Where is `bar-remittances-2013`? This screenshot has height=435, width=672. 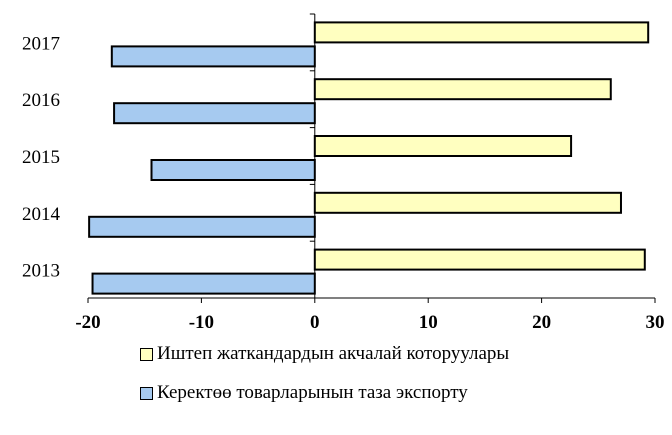 bar-remittances-2013 is located at coordinates (479, 259).